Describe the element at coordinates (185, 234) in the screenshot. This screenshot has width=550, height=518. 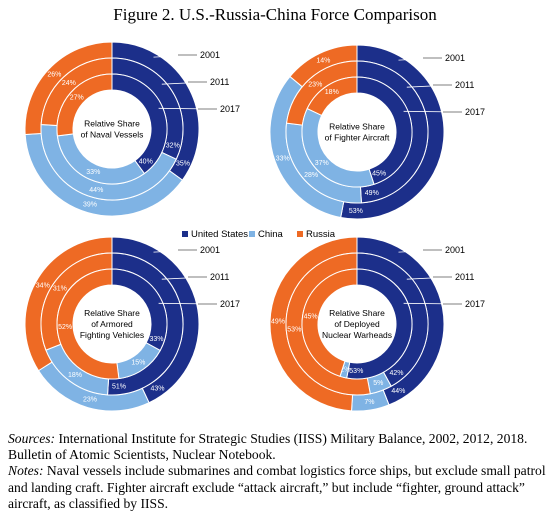
I see `legend-swatch-united-states` at that location.